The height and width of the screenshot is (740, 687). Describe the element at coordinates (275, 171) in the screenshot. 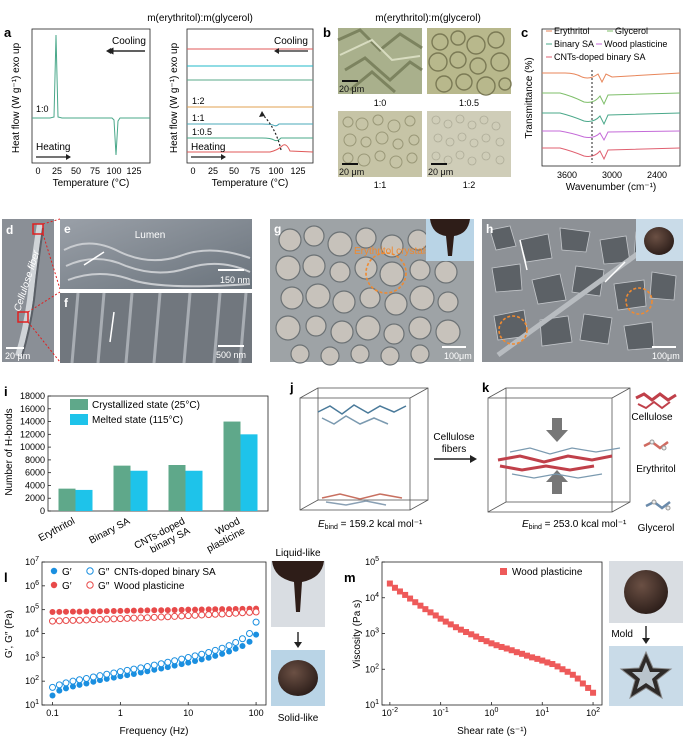

I see `panel-a-right-xtick: 100` at that location.